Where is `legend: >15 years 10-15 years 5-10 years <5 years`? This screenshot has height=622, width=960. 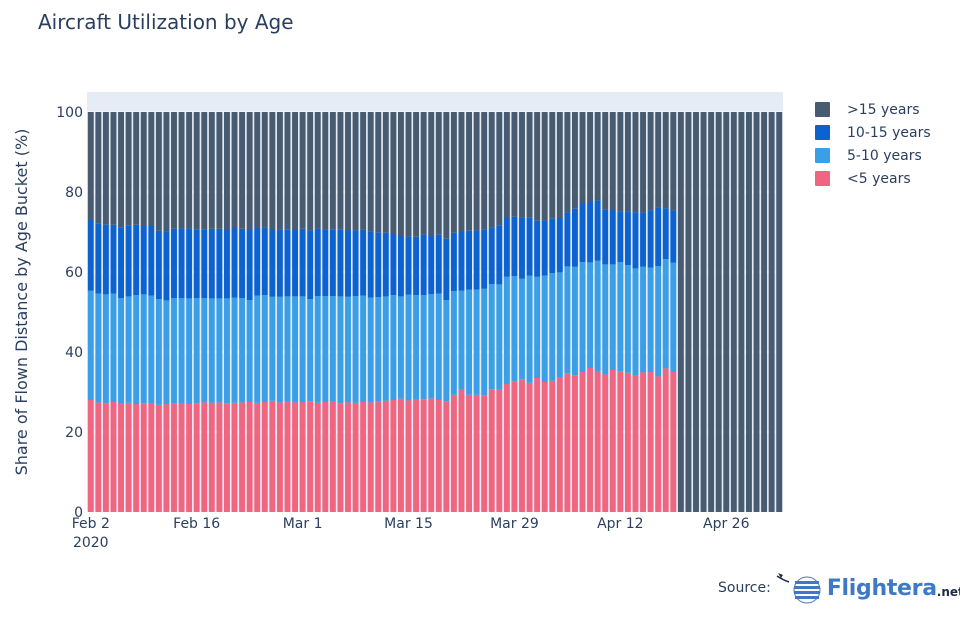 legend: >15 years 10-15 years 5-10 years <5 years is located at coordinates (873, 144).